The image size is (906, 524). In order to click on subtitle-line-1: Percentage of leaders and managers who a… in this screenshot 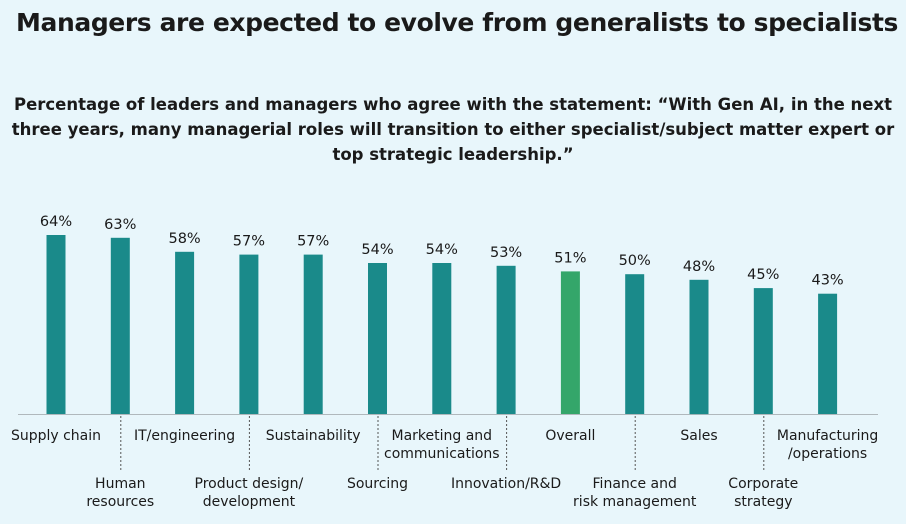, I will do `click(452, 104)`.